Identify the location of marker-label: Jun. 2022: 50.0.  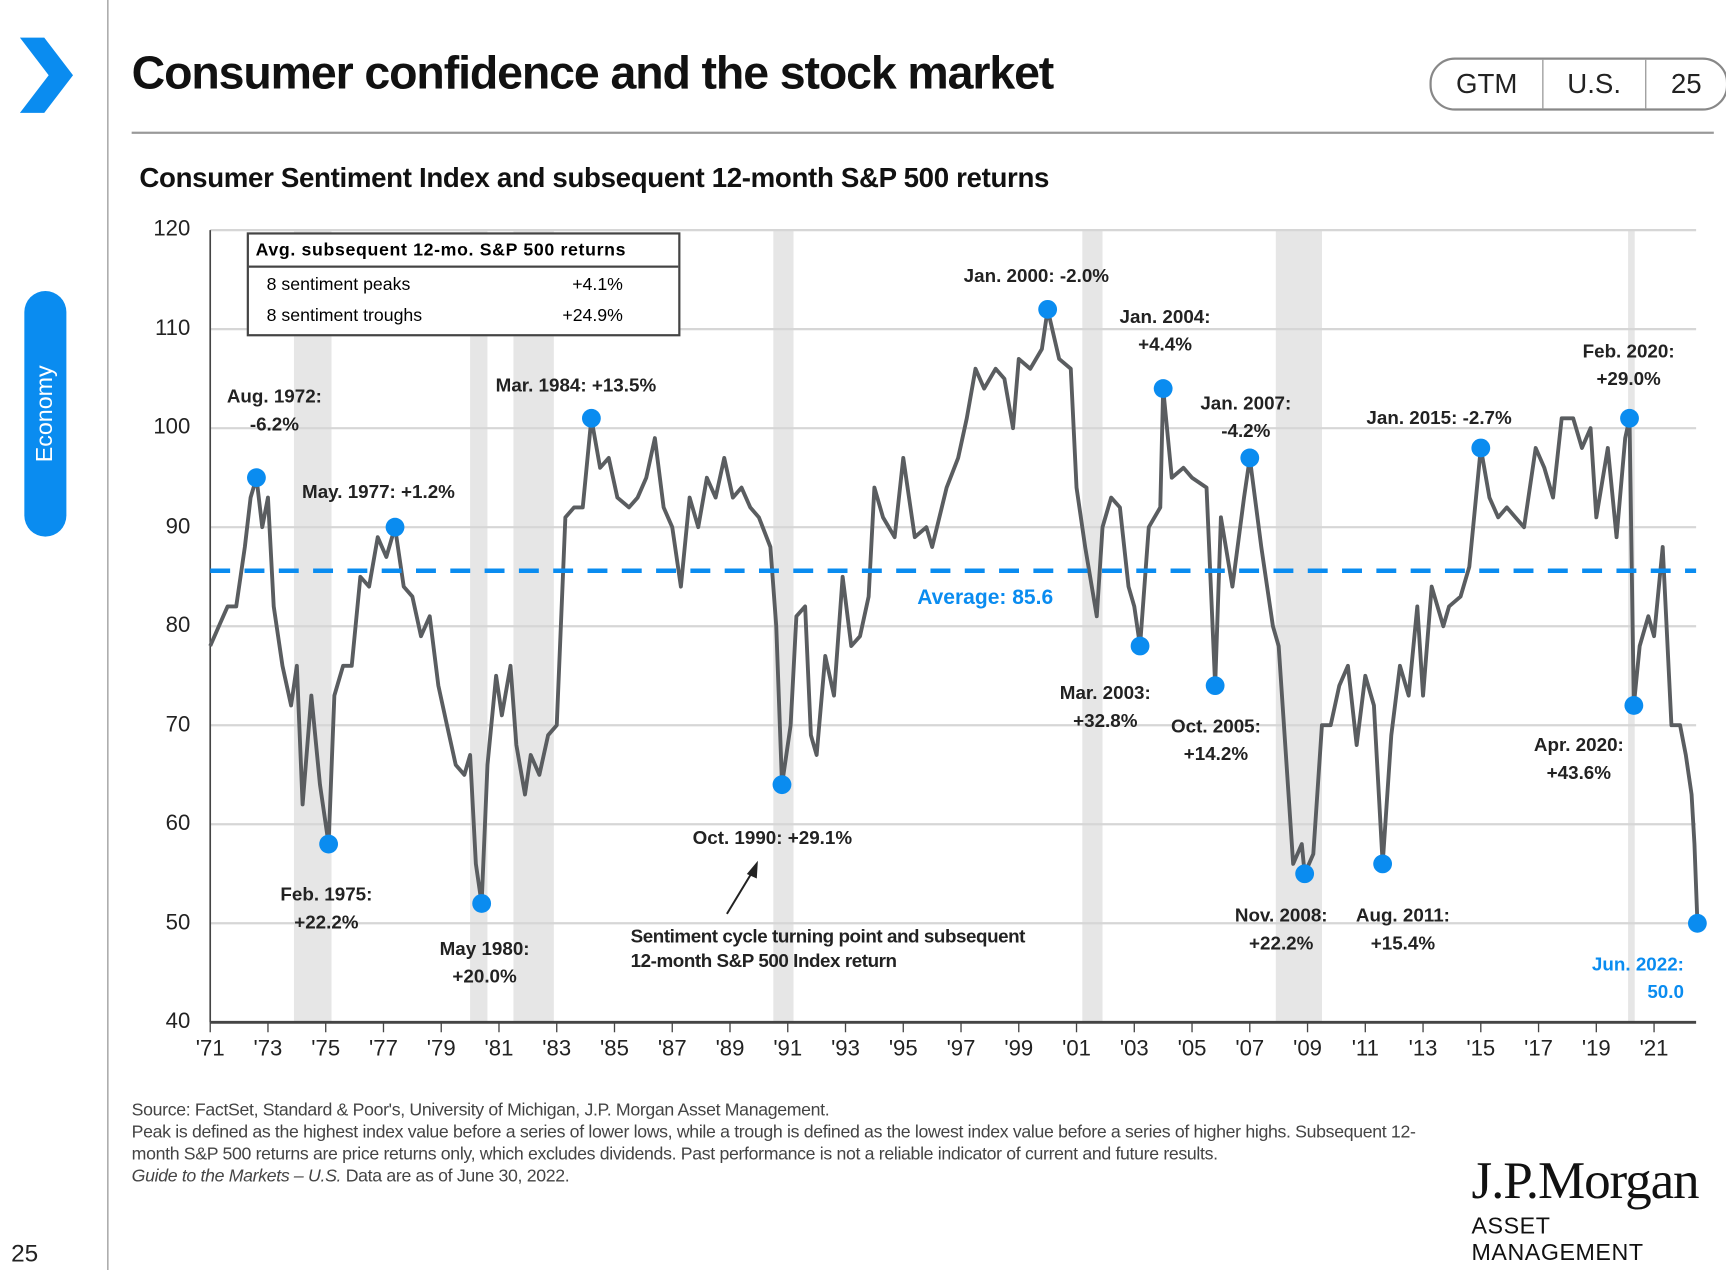
(1627, 977).